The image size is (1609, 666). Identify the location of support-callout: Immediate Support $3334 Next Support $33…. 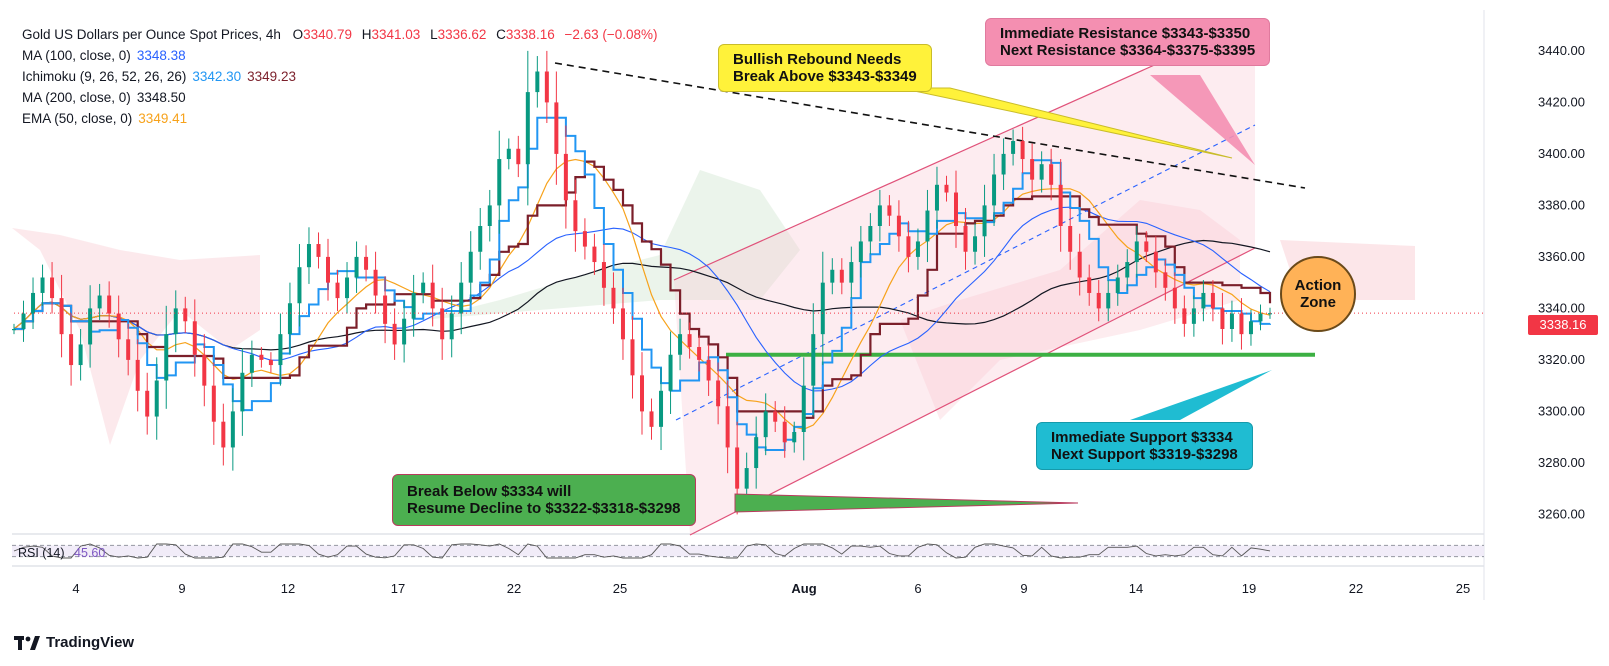
(1144, 446).